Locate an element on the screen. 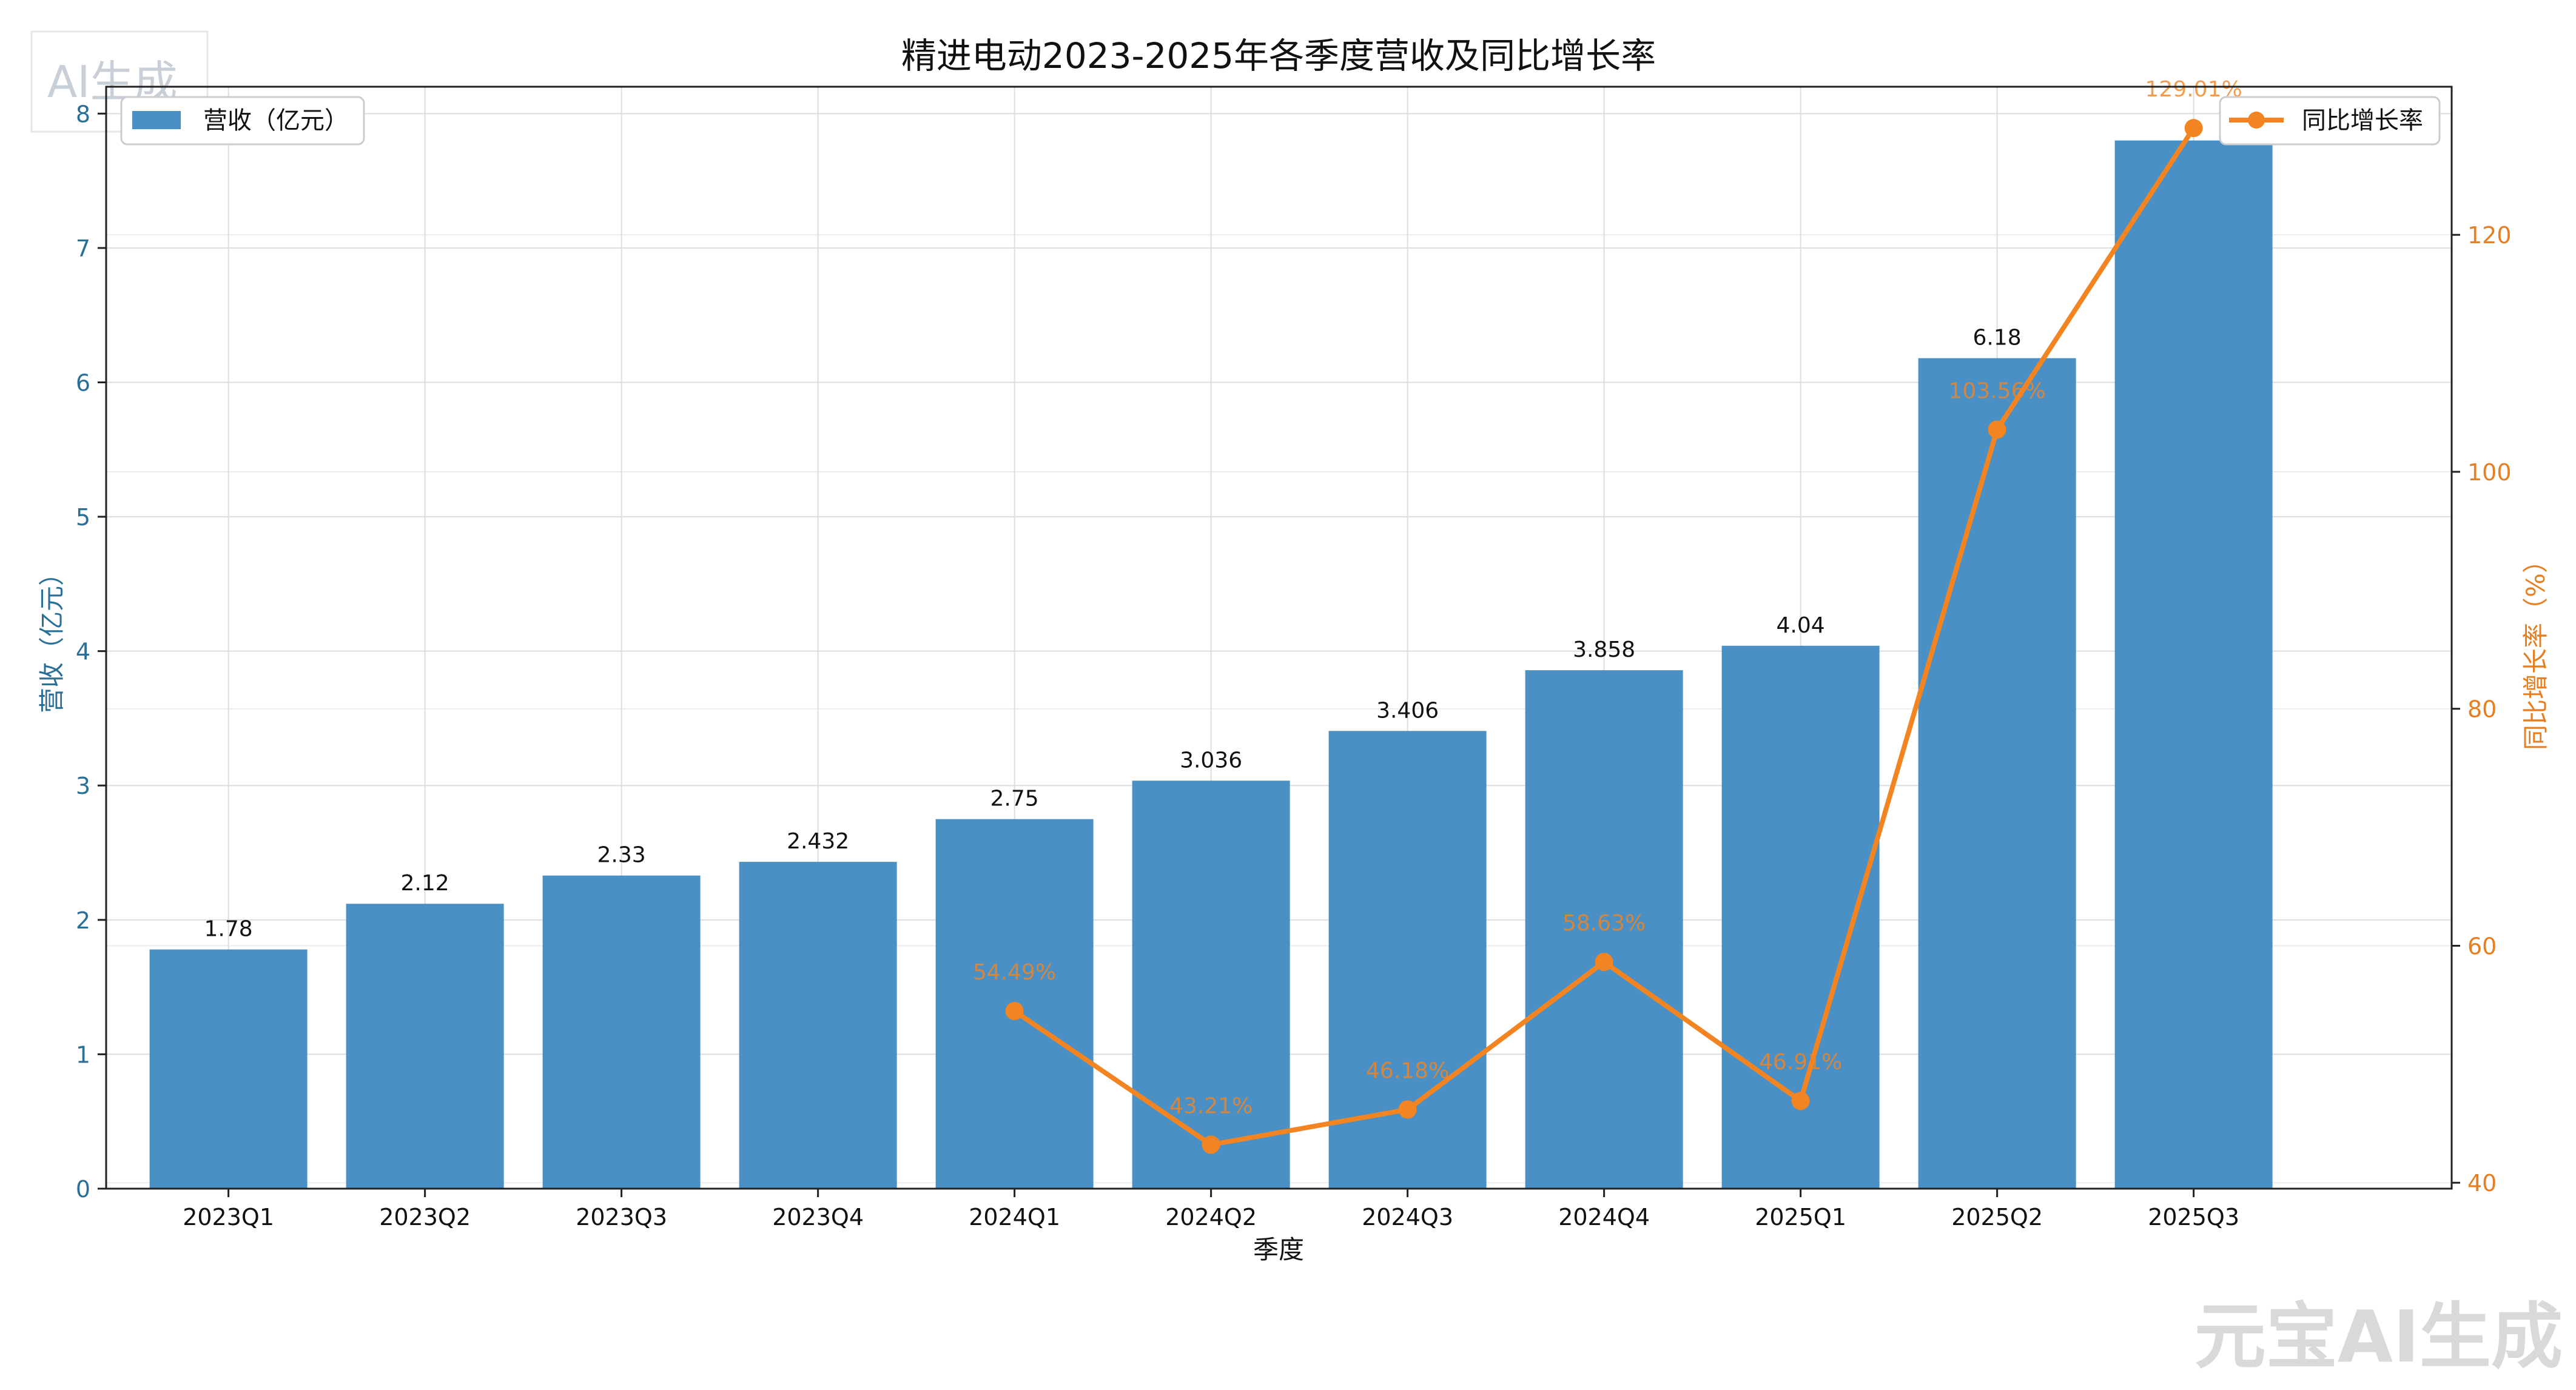  y-left-tick-label: 4 is located at coordinates (83, 652).